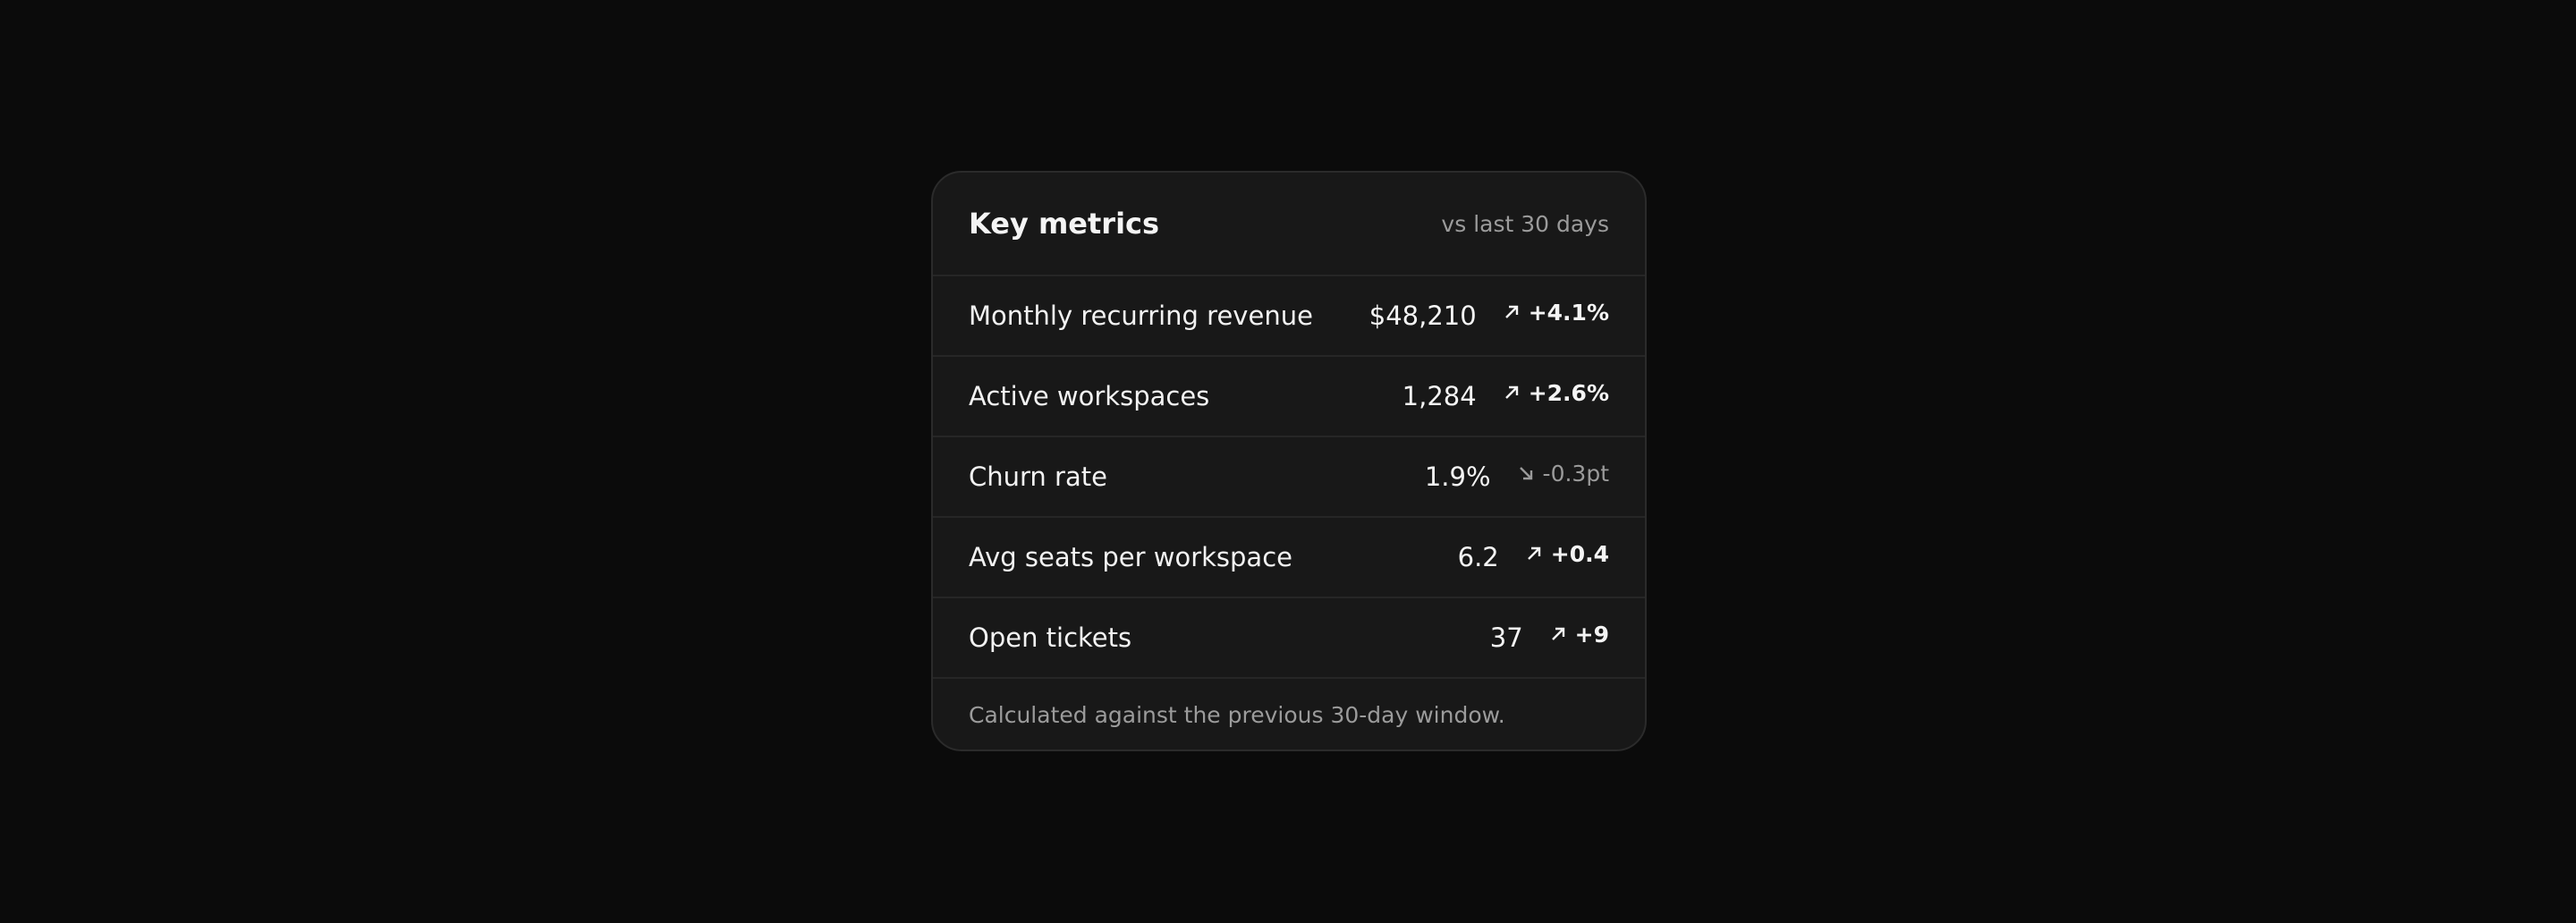 The image size is (2576, 923). What do you see at coordinates (1439, 396) in the screenshot?
I see `metric-value: 1,284` at bounding box center [1439, 396].